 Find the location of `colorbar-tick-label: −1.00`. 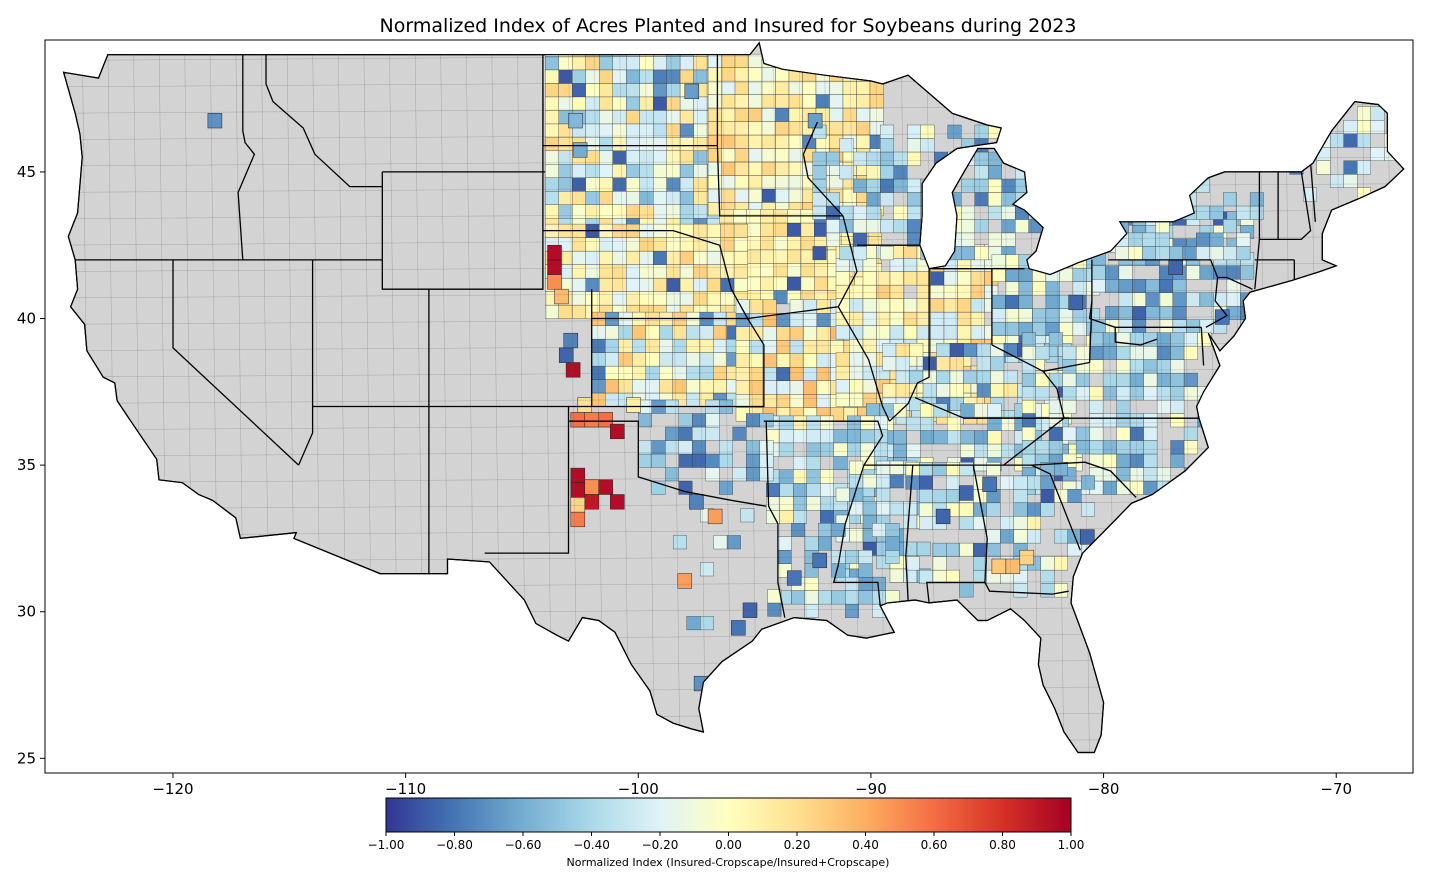

colorbar-tick-label: −1.00 is located at coordinates (386, 845).